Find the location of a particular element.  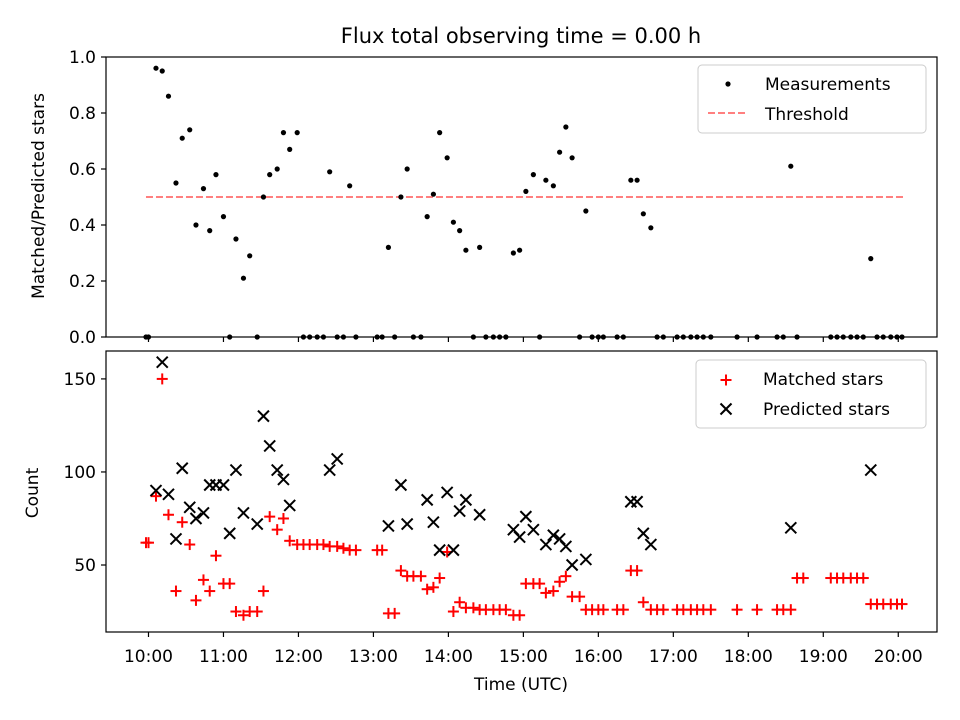

ratio-y-axis-label: Matched/Predicted stars is located at coordinates (39, 196).